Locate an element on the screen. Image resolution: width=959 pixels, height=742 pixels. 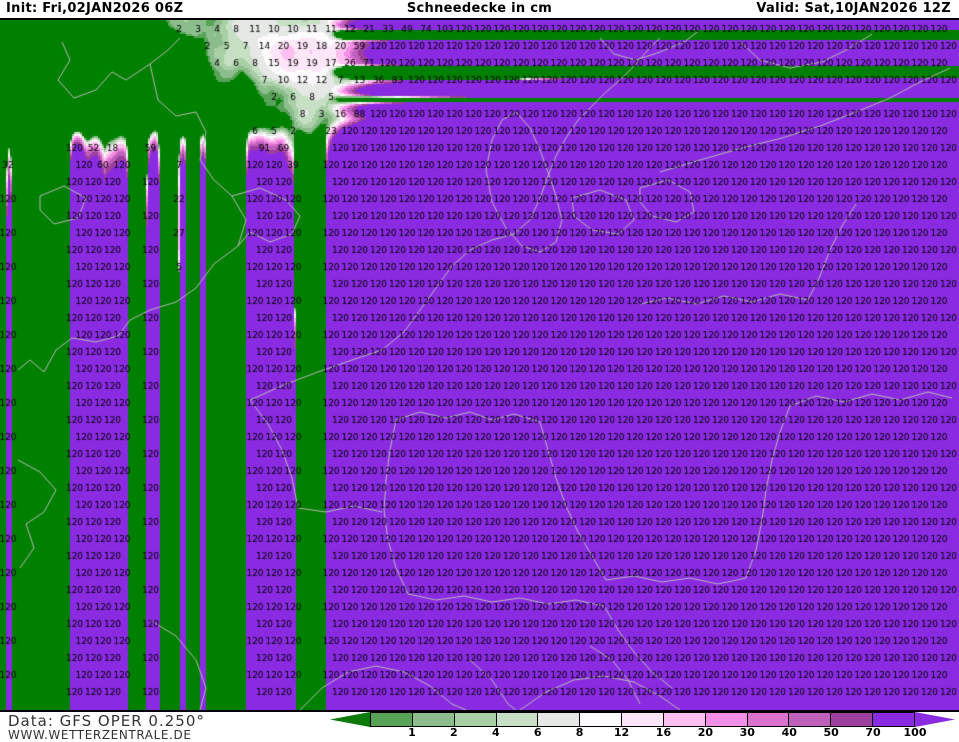
colorbar-under-arrow-icon is located at coordinates (350, 719).